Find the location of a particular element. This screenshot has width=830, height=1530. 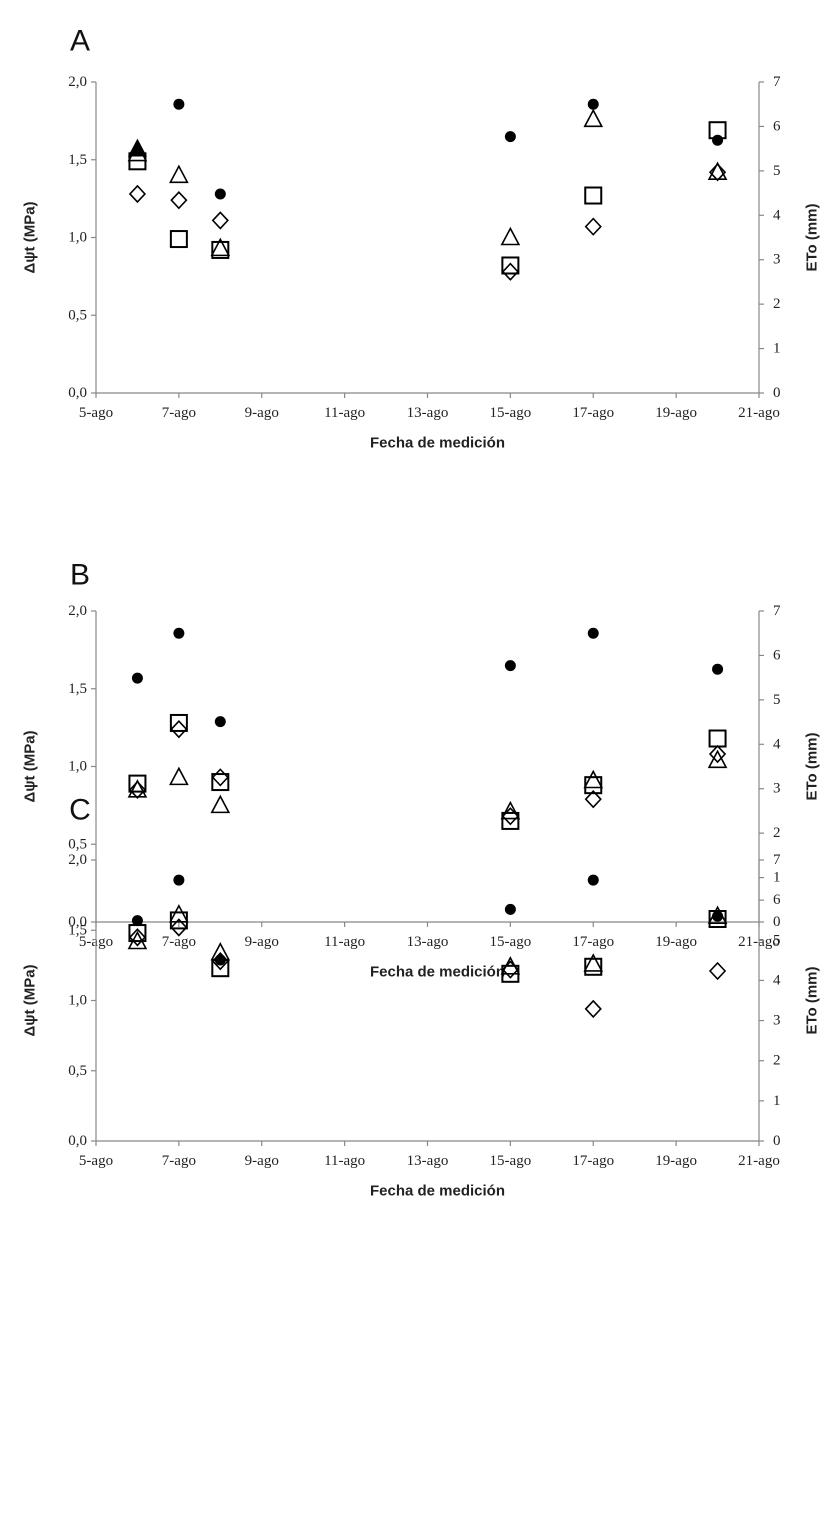

panel-letter: B is located at coordinates (80, 575).